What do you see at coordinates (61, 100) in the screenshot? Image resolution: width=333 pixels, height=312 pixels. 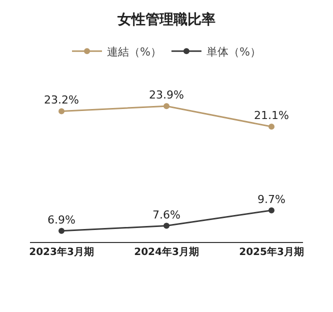 I see `data-label: 23.2%` at bounding box center [61, 100].